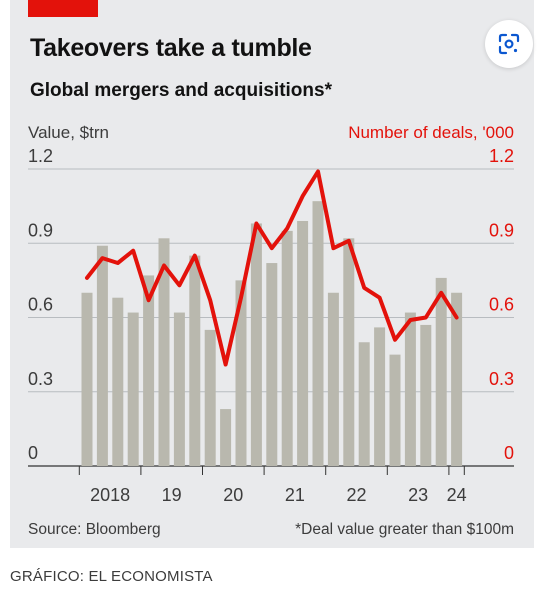 The height and width of the screenshot is (600, 545). What do you see at coordinates (40, 156) in the screenshot?
I see `y-tick-label-left: 1.2` at bounding box center [40, 156].